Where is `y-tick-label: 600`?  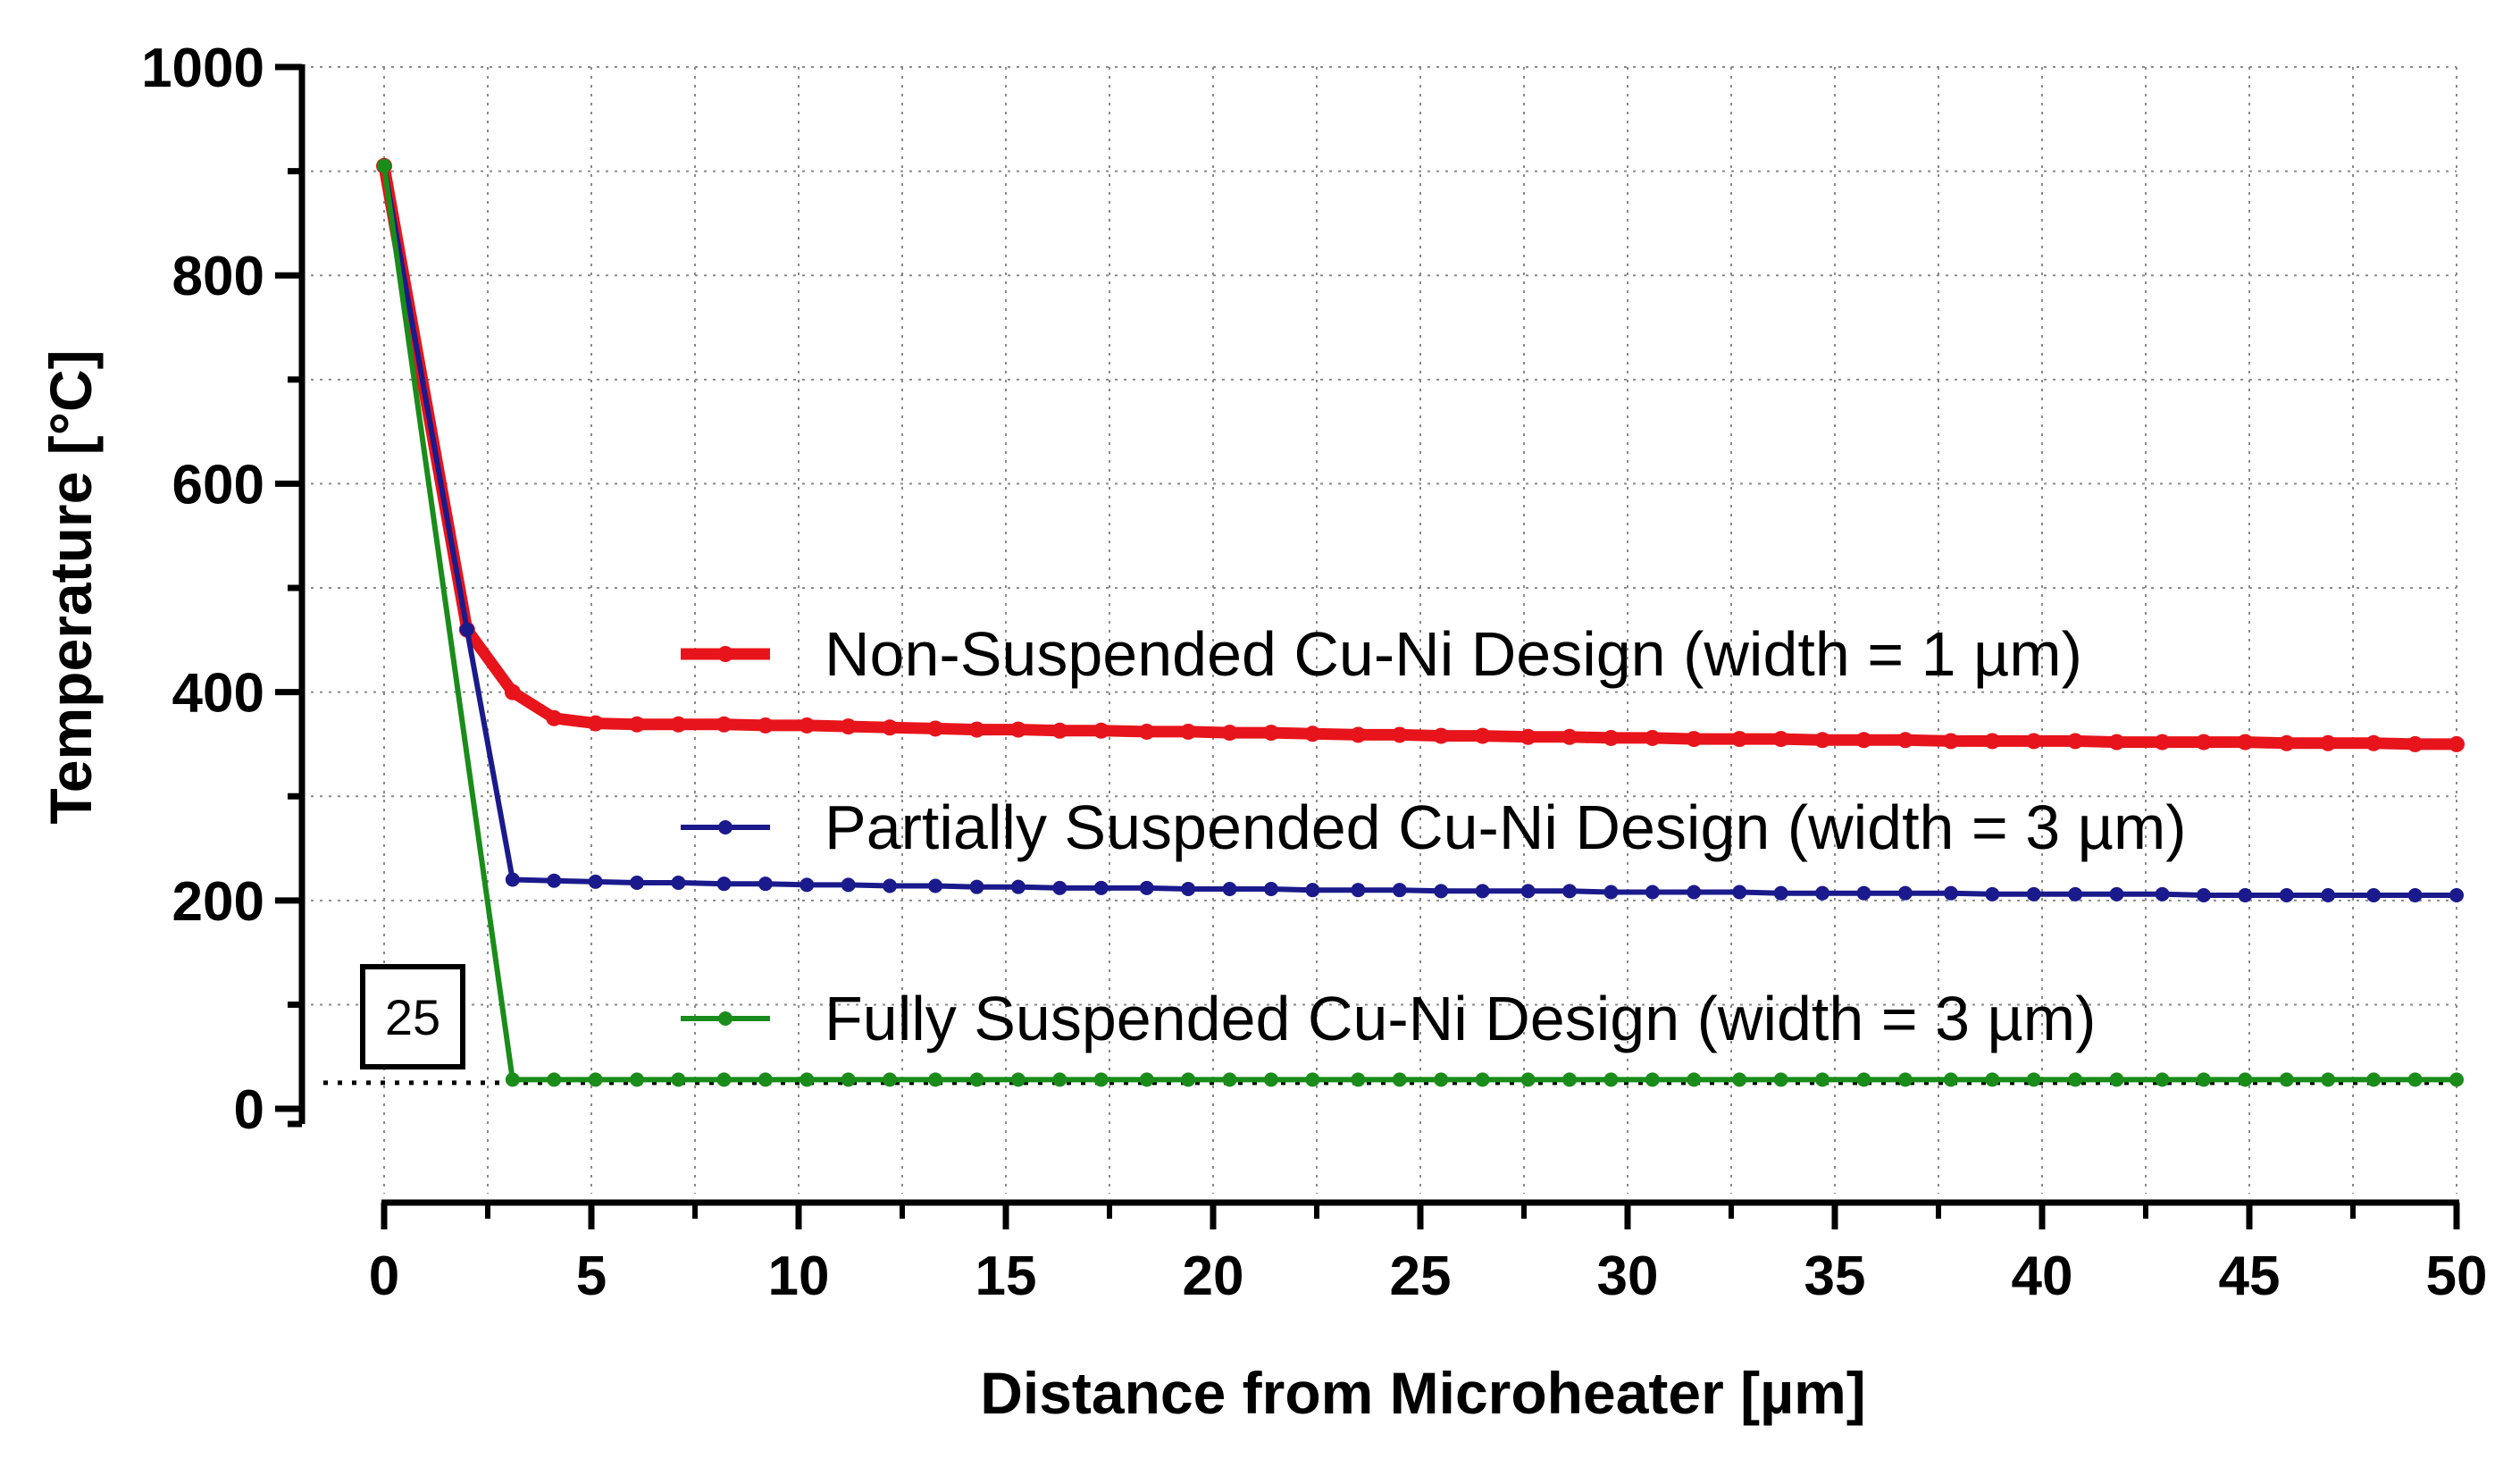 y-tick-label: 600 is located at coordinates (218, 485).